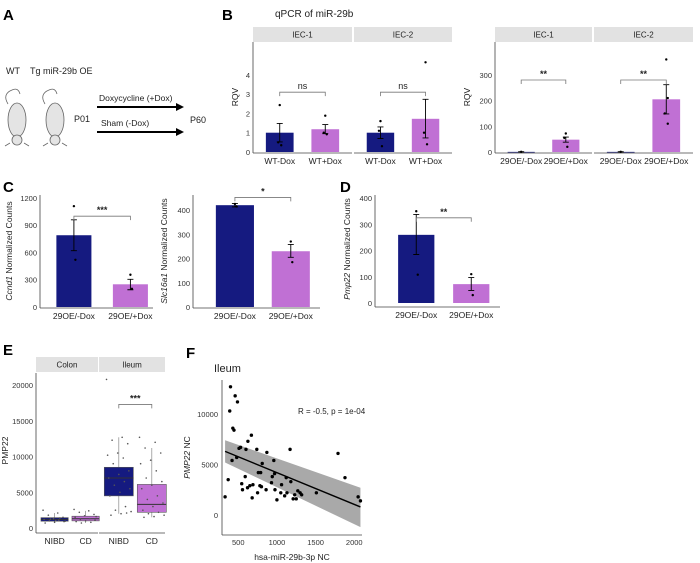 This screenshot has height=563, width=700. I want to click on facet-strip-label: Colon, so click(67, 365).